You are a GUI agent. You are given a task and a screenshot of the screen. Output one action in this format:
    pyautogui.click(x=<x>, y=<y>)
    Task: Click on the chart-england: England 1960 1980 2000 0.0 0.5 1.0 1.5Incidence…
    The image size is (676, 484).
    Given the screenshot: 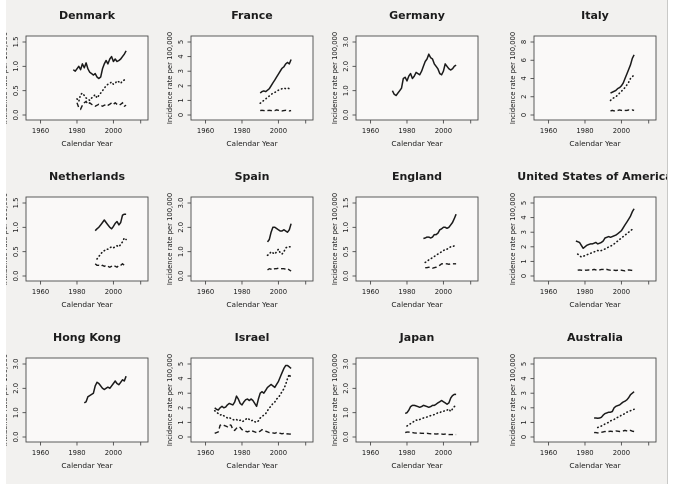 What is the action you would take?
    pyautogui.click(x=405, y=239)
    